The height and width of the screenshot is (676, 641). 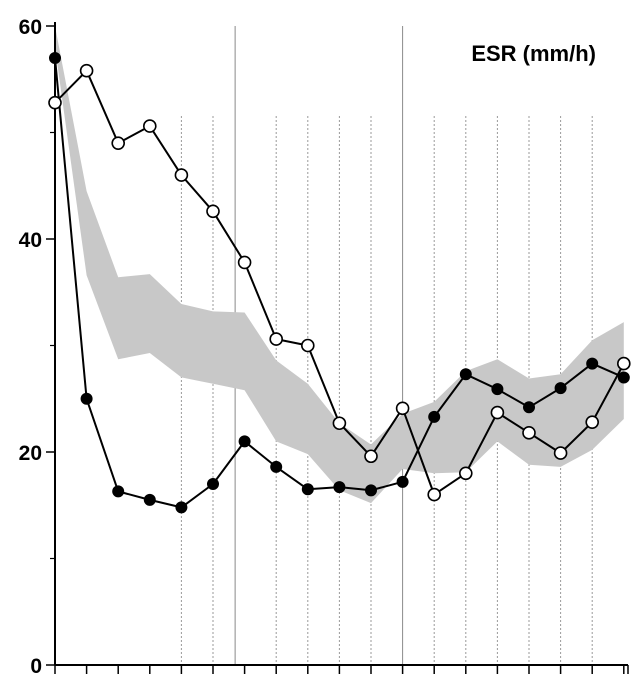 What do you see at coordinates (36, 665) in the screenshot?
I see `y-tick-label: 0` at bounding box center [36, 665].